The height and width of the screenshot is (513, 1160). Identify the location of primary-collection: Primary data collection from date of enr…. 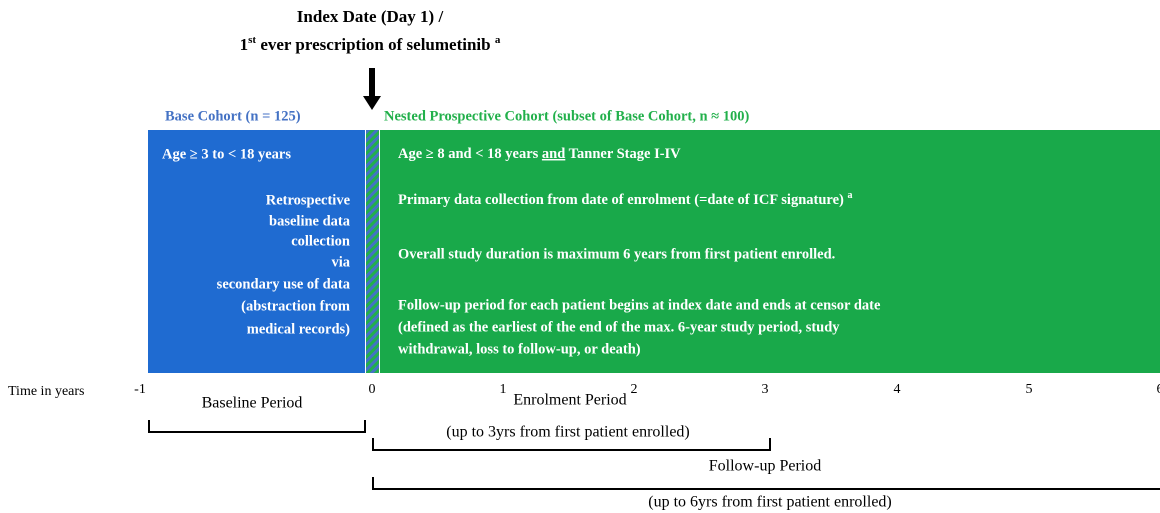
(625, 199).